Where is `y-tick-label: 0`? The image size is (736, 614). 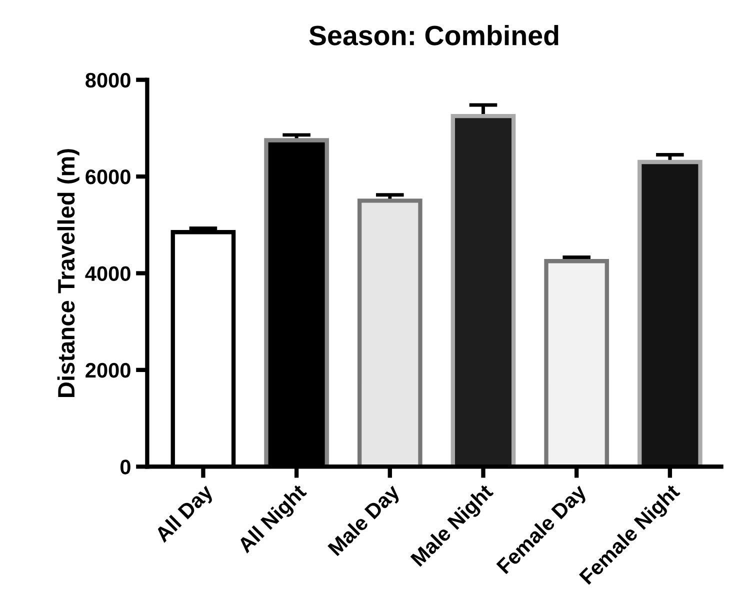
y-tick-label: 0 is located at coordinates (125, 467).